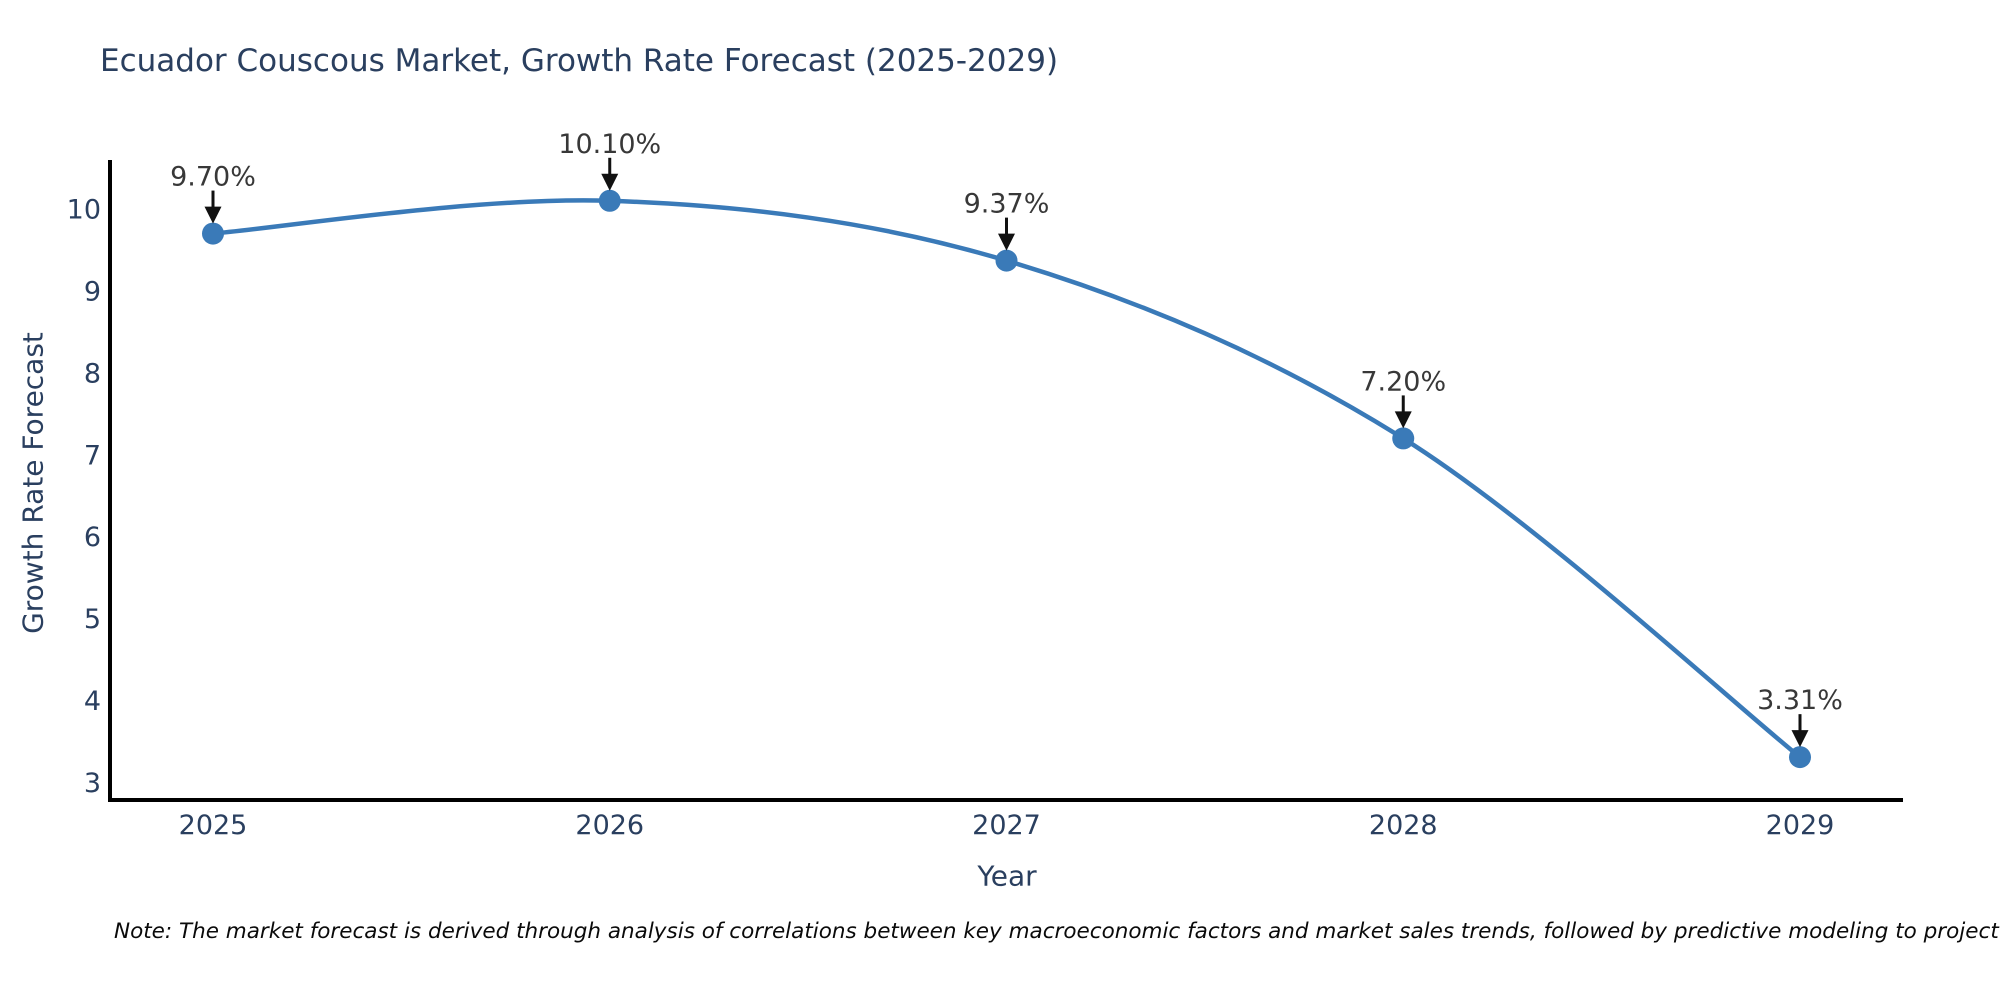  Describe the element at coordinates (92, 373) in the screenshot. I see `y-tick-label: 8` at that location.